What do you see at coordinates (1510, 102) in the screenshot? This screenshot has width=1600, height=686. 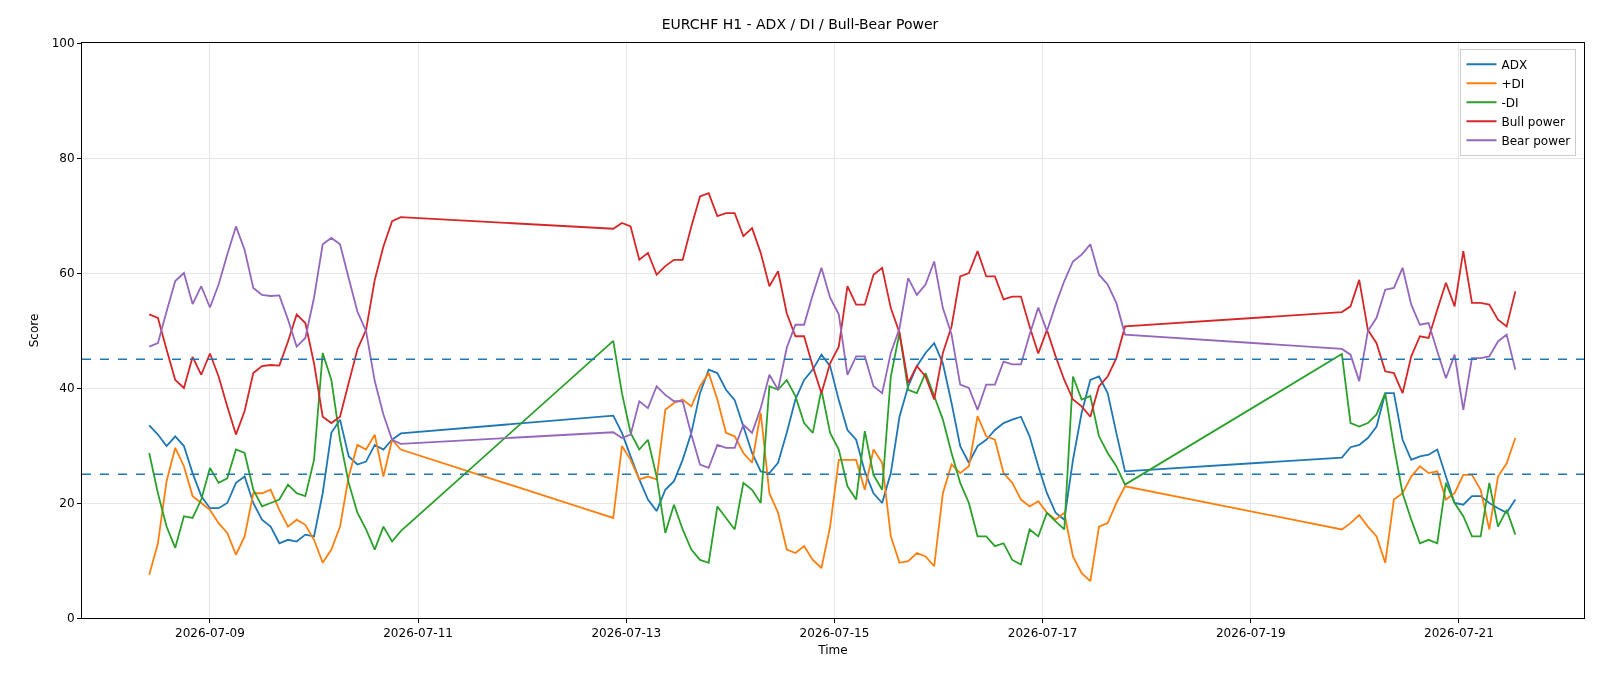 I see `legend-label: -DI` at bounding box center [1510, 102].